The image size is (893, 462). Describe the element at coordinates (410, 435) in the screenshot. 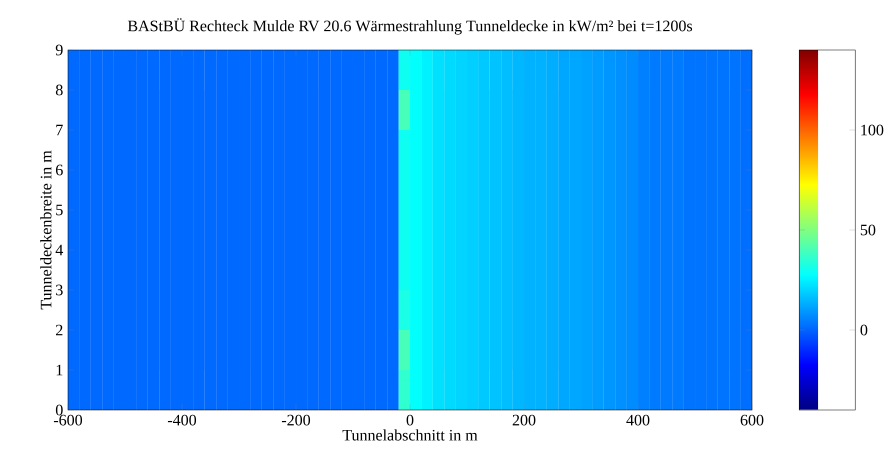

I see `x-axis-title: Tunnelabschnitt in m` at that location.